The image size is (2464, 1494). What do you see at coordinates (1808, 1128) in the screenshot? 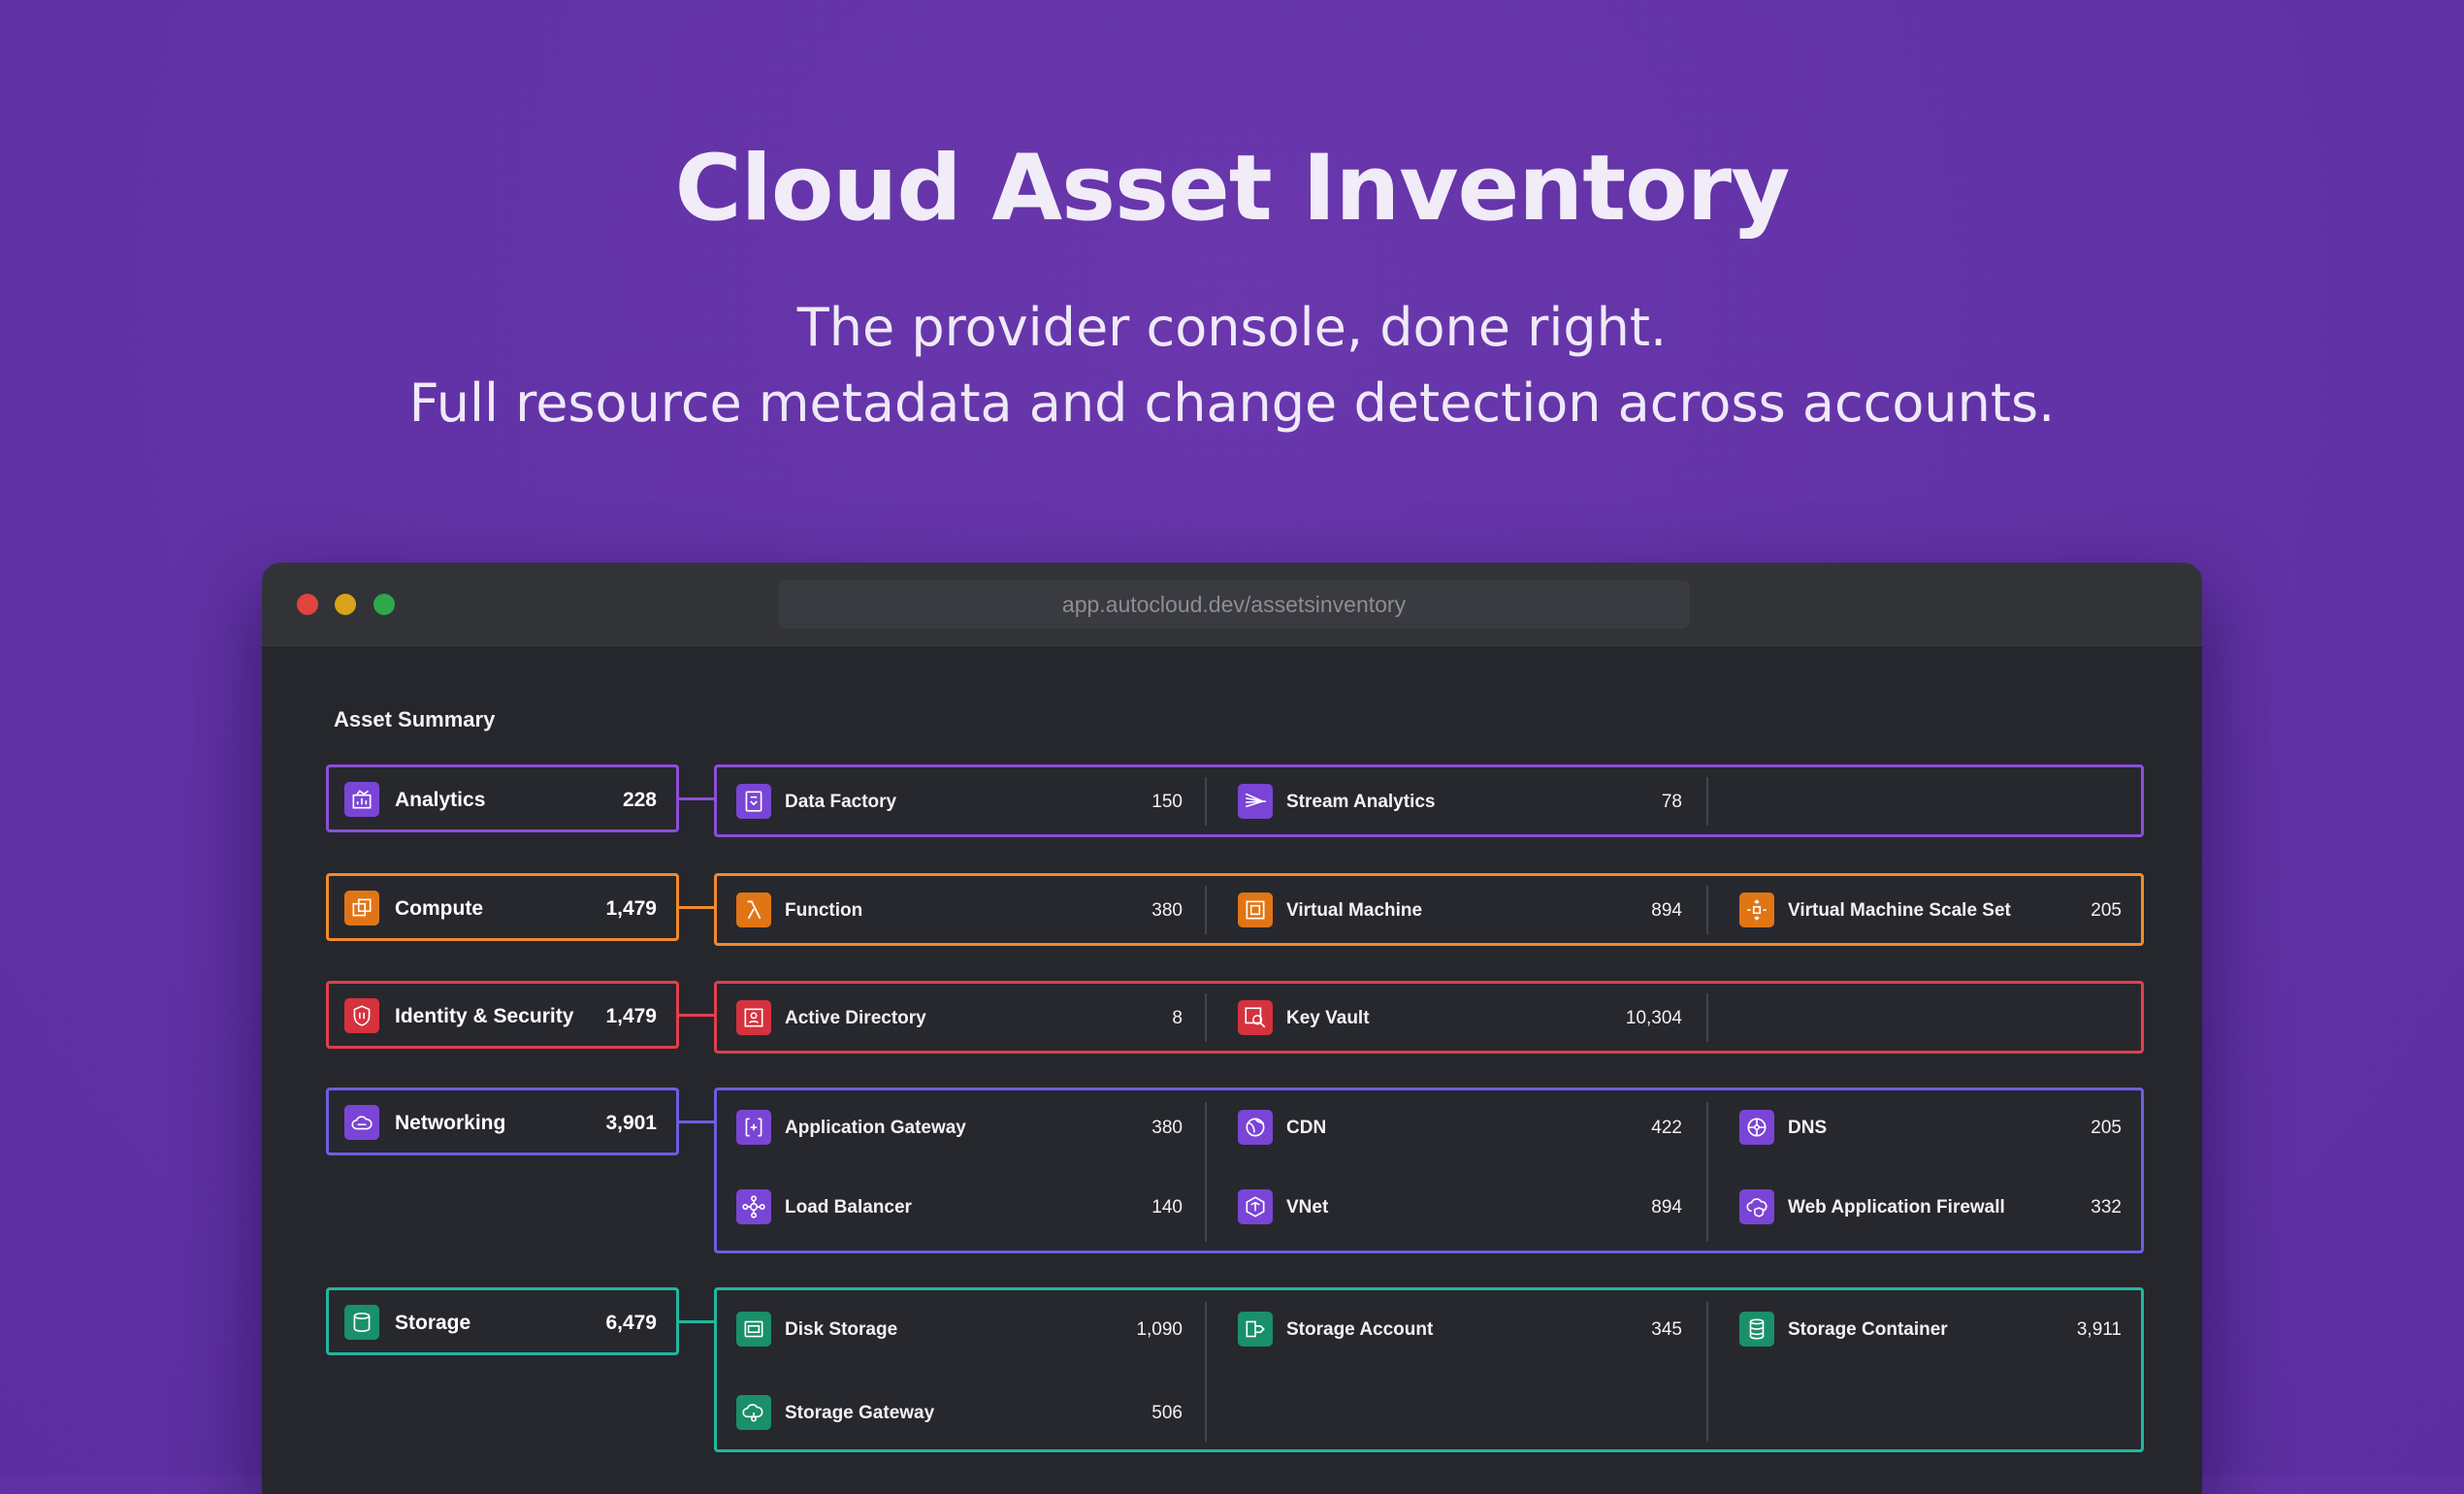
I see `service-name: DNS` at bounding box center [1808, 1128].